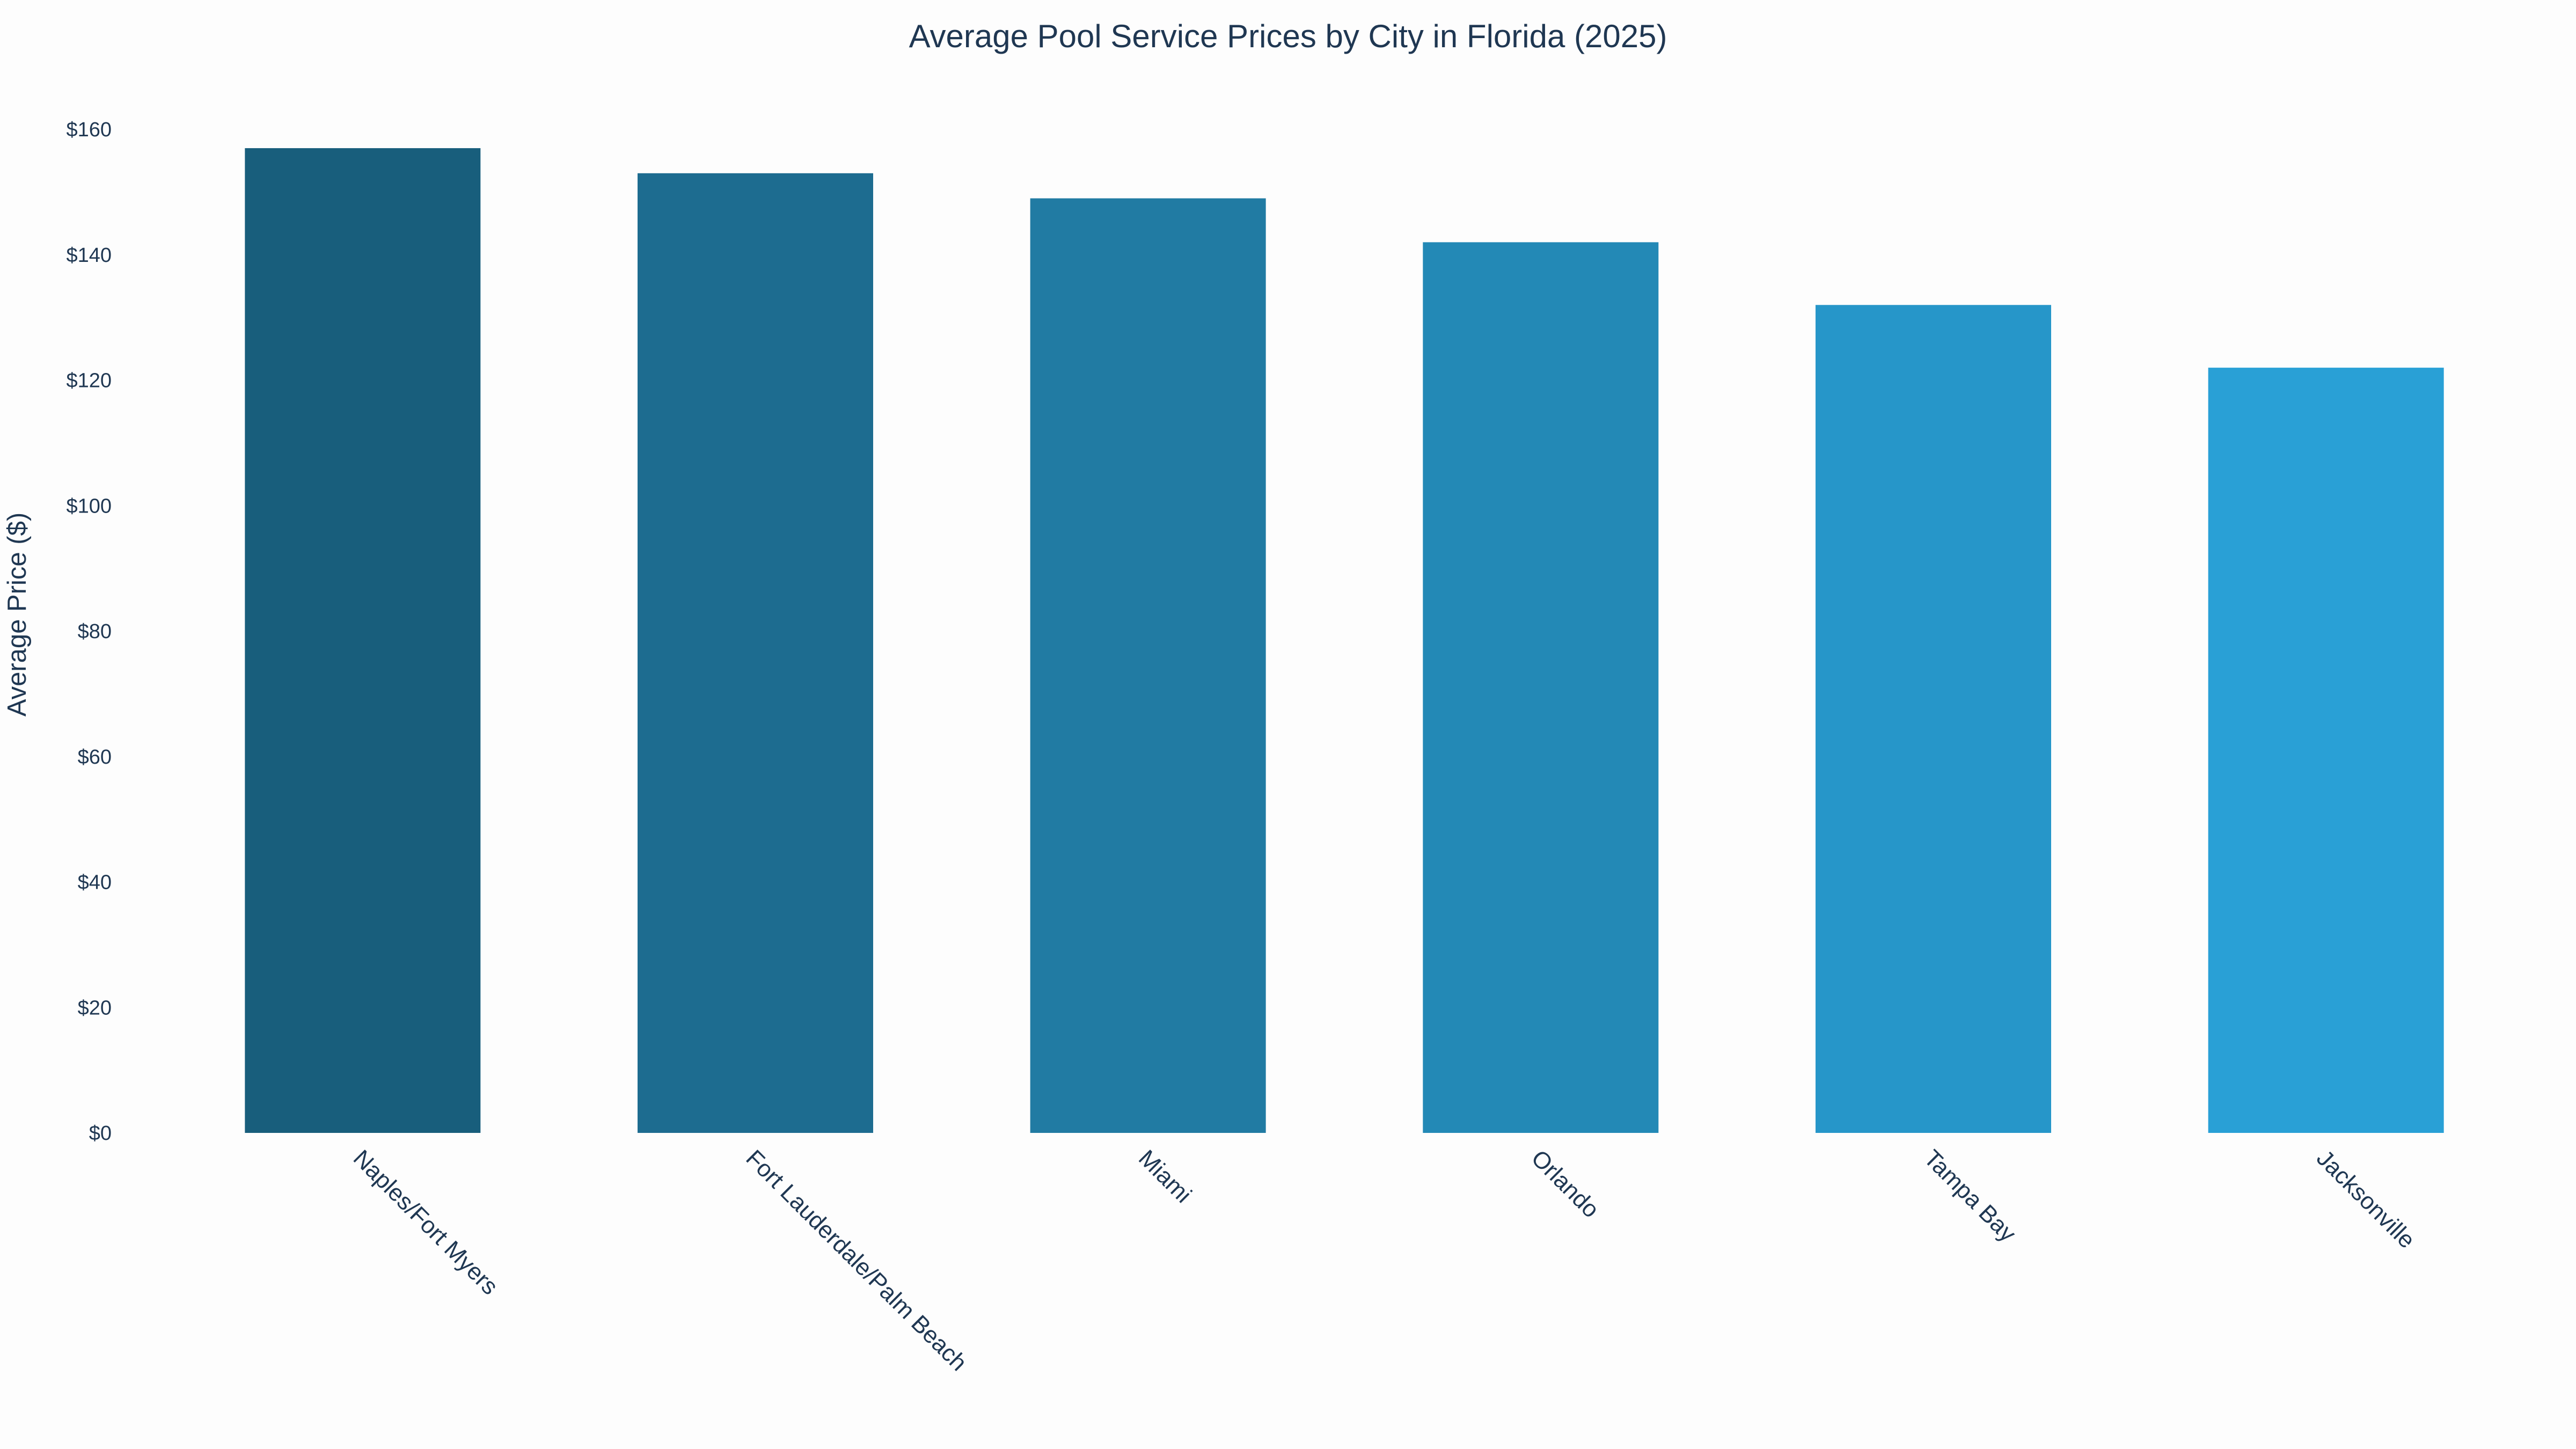 This screenshot has width=2576, height=1449. What do you see at coordinates (89, 255) in the screenshot?
I see `y-tick-label: $140` at bounding box center [89, 255].